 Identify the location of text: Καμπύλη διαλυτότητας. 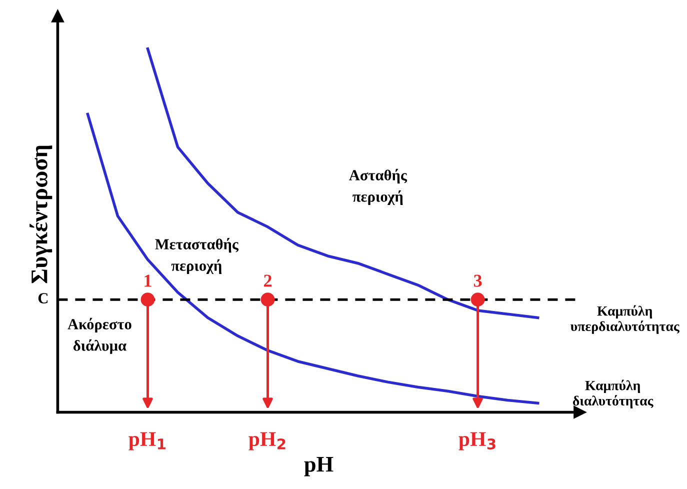
(613, 394).